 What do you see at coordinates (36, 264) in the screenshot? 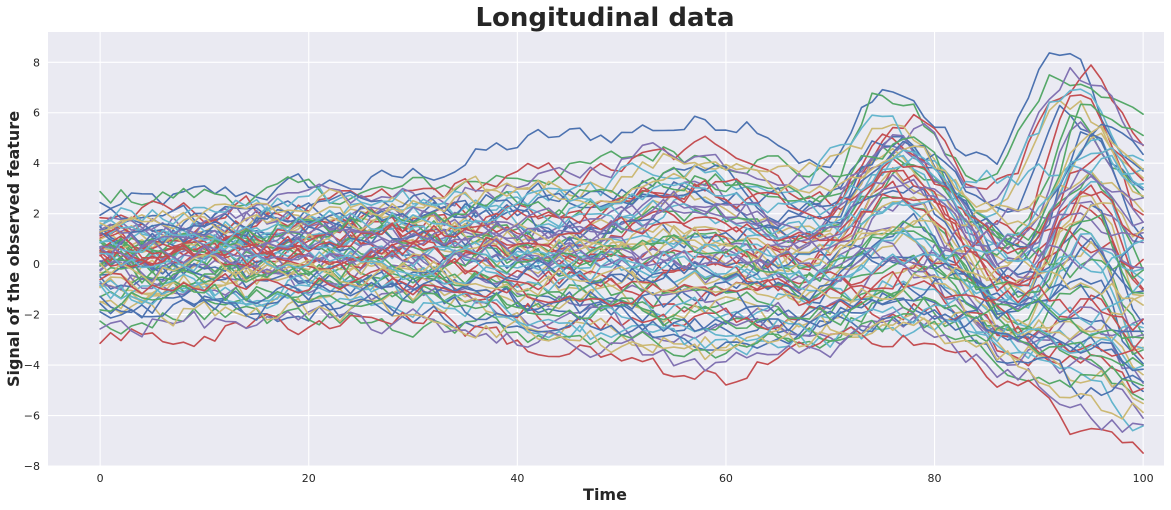
I see `y-tick-label: 0` at bounding box center [36, 264].